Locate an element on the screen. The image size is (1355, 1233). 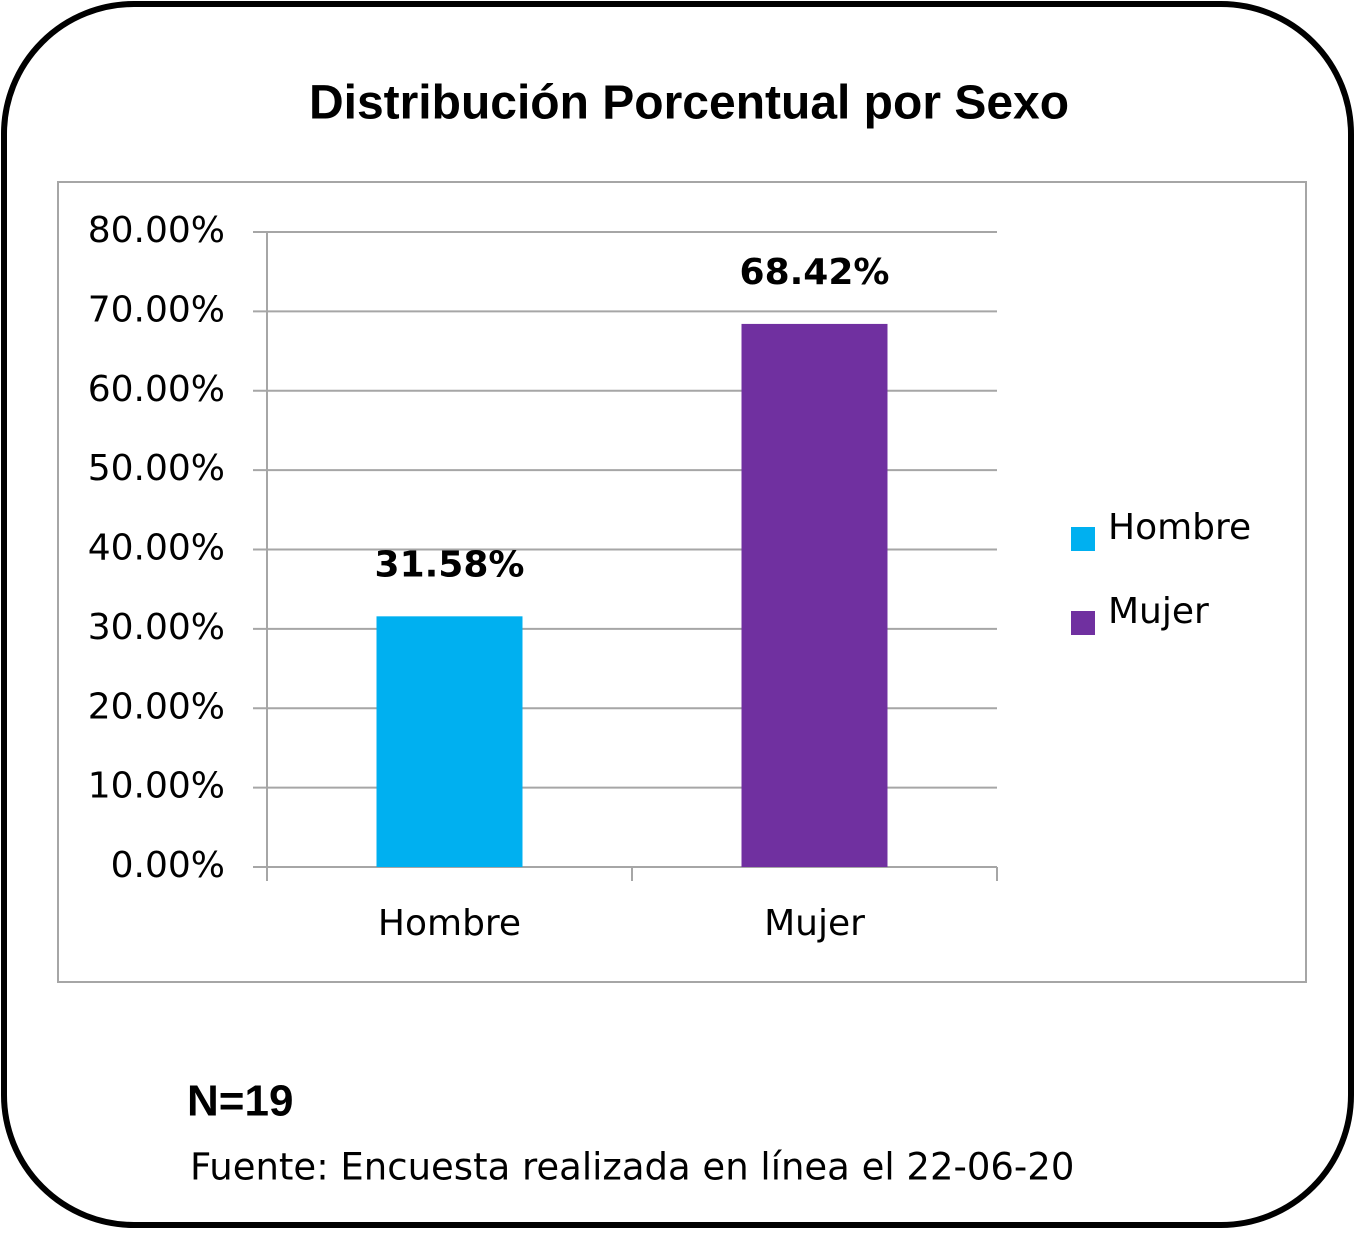
y-tick-label: 70.00% is located at coordinates (156, 309).